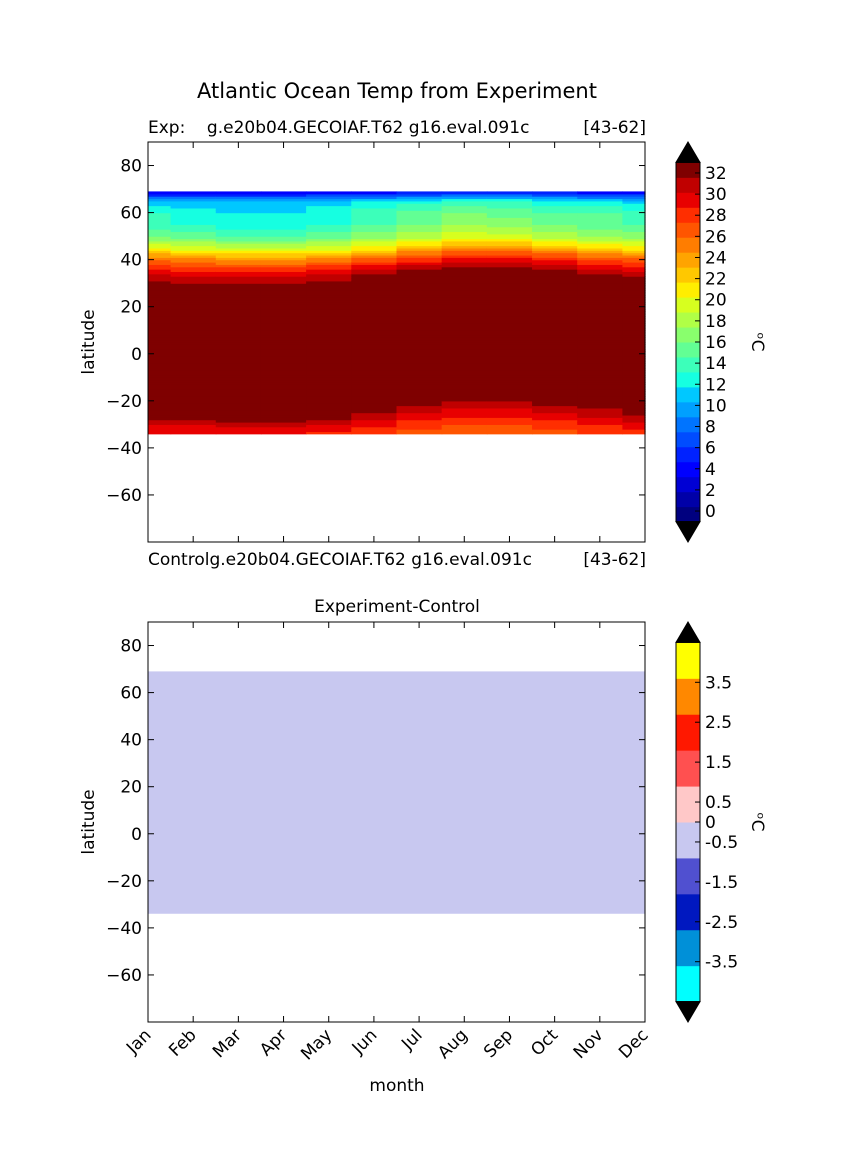 The image size is (847, 1174). What do you see at coordinates (124, 449) in the screenshot?
I see `y-tick-label: −40` at bounding box center [124, 449].